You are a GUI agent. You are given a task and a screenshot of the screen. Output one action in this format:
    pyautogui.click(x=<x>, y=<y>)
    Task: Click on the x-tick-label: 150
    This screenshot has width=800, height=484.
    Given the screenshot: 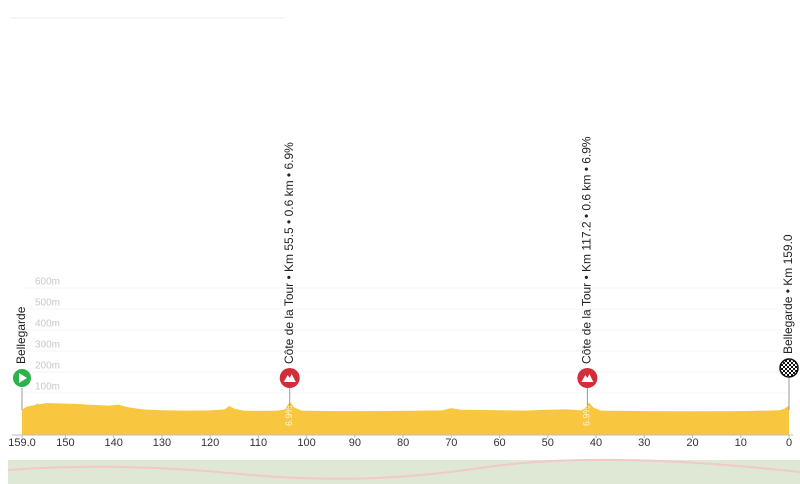 What is the action you would take?
    pyautogui.click(x=65, y=443)
    